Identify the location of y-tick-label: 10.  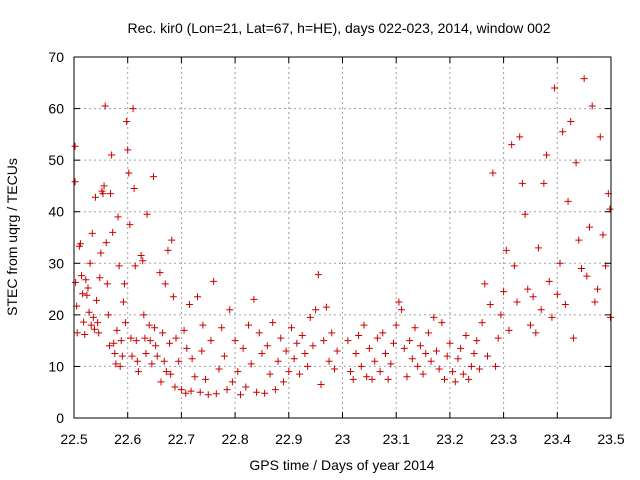
(56, 366).